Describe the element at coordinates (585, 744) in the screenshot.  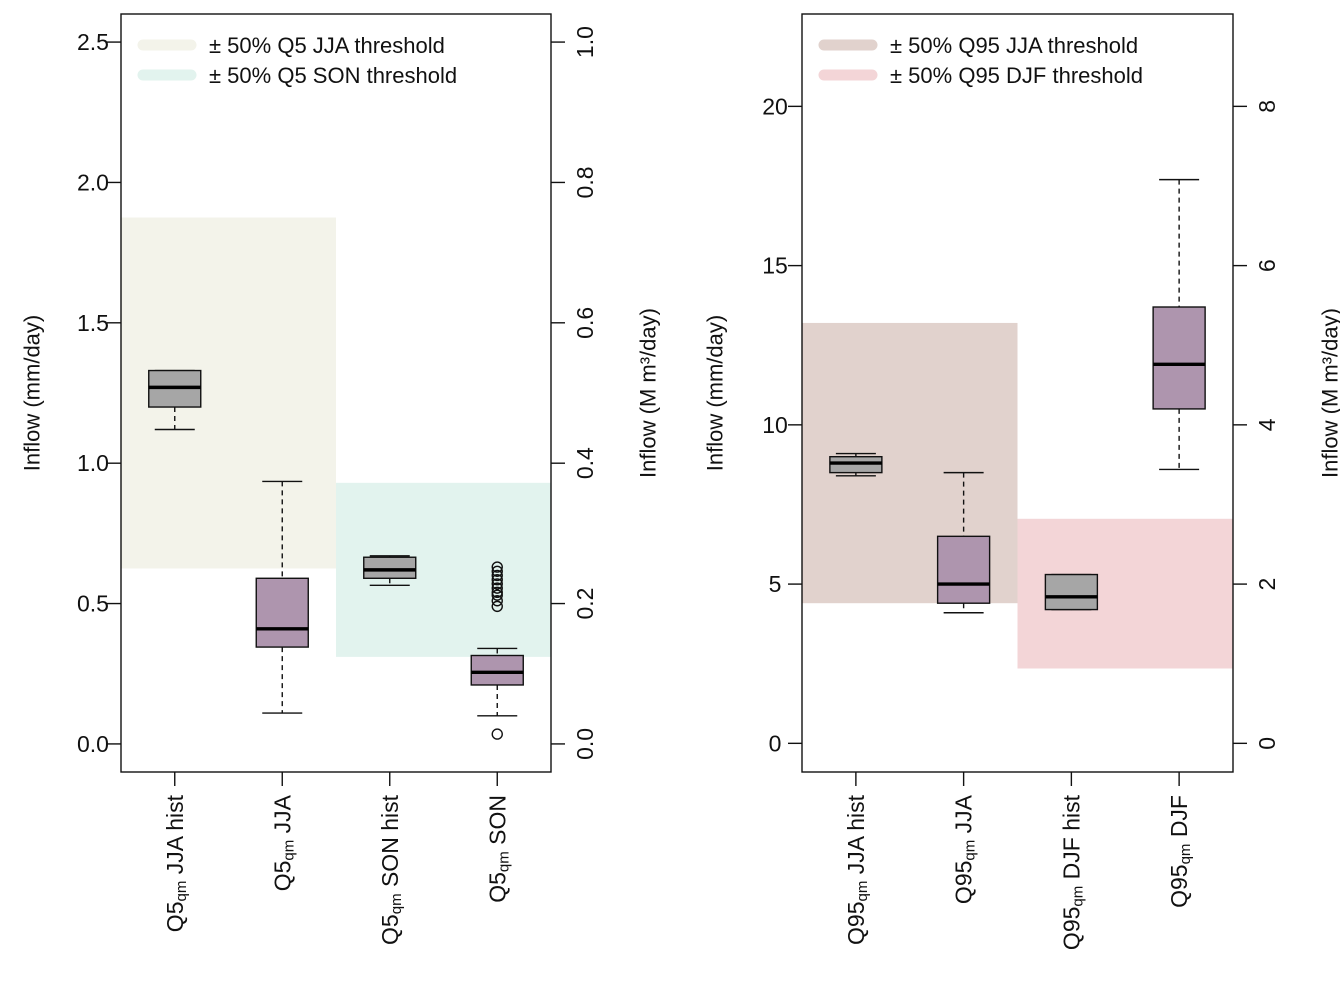
I see `y2-tick-label: 0.0` at that location.